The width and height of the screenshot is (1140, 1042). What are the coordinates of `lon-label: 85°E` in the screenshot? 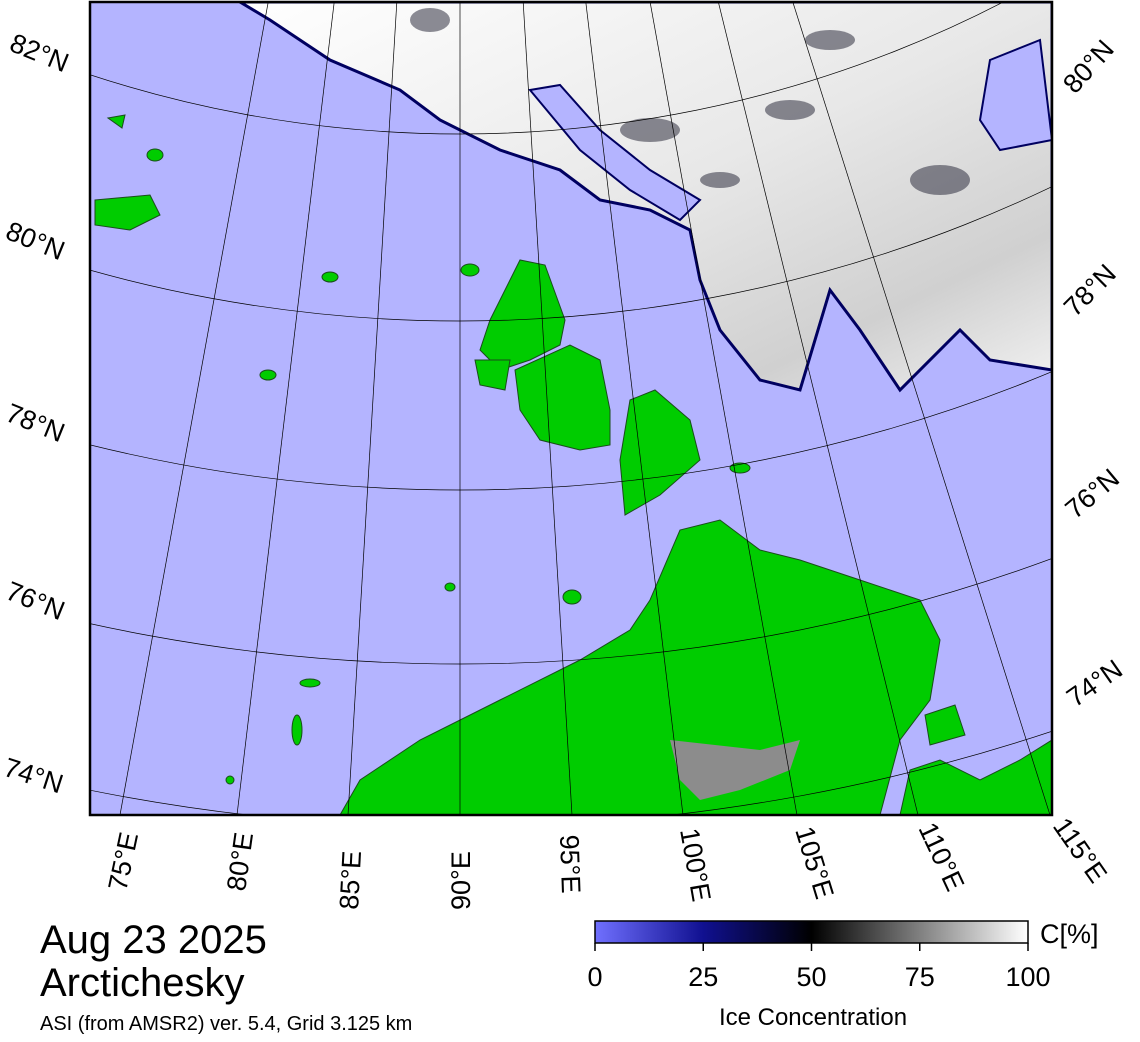 It's located at (350, 880).